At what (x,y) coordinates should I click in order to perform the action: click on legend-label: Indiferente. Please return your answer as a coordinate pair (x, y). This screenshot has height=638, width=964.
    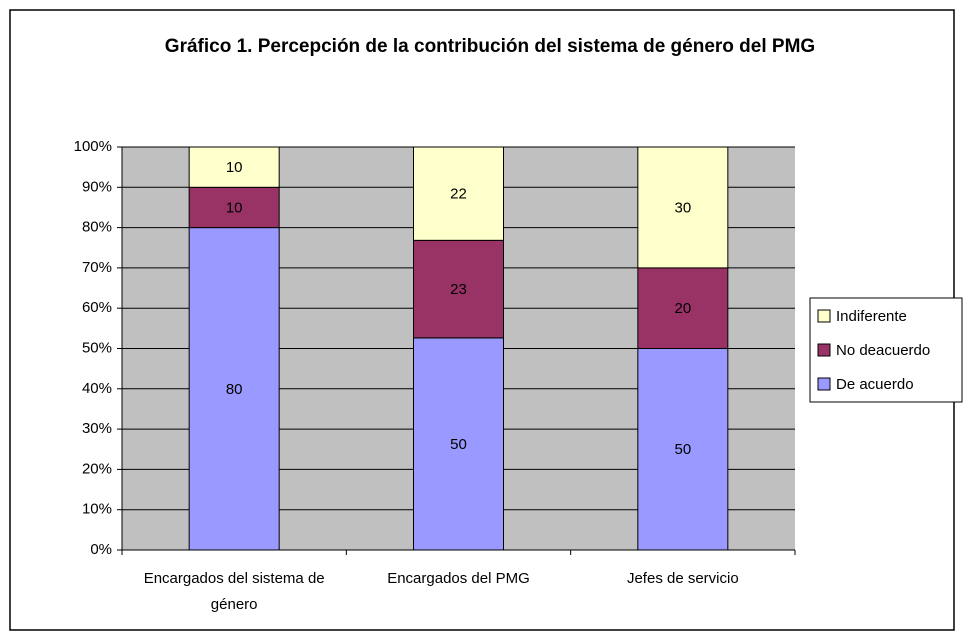
    Looking at the image, I should click on (871, 316).